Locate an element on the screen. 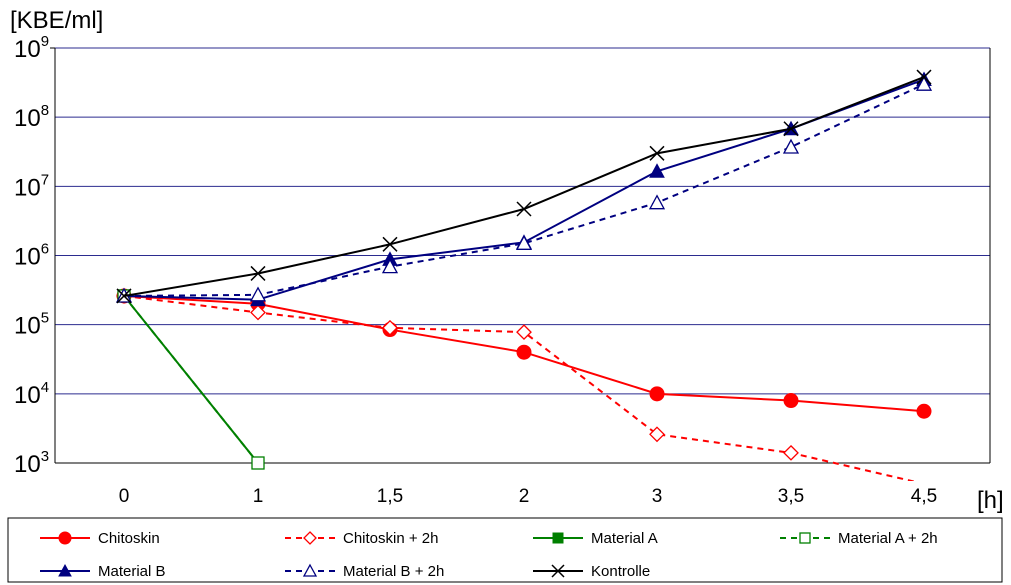 Image resolution: width=1011 pixels, height=585 pixels. x-tick-label: 1 is located at coordinates (258, 496).